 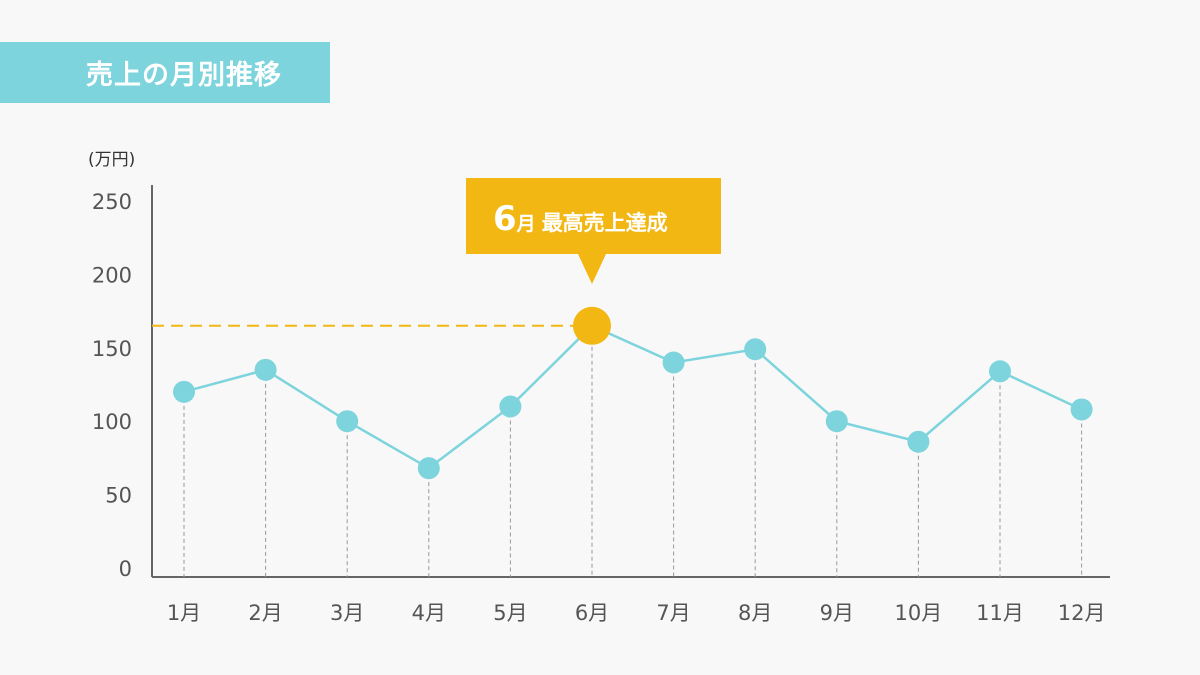 I want to click on peak-callout-number: 6, so click(x=505, y=219).